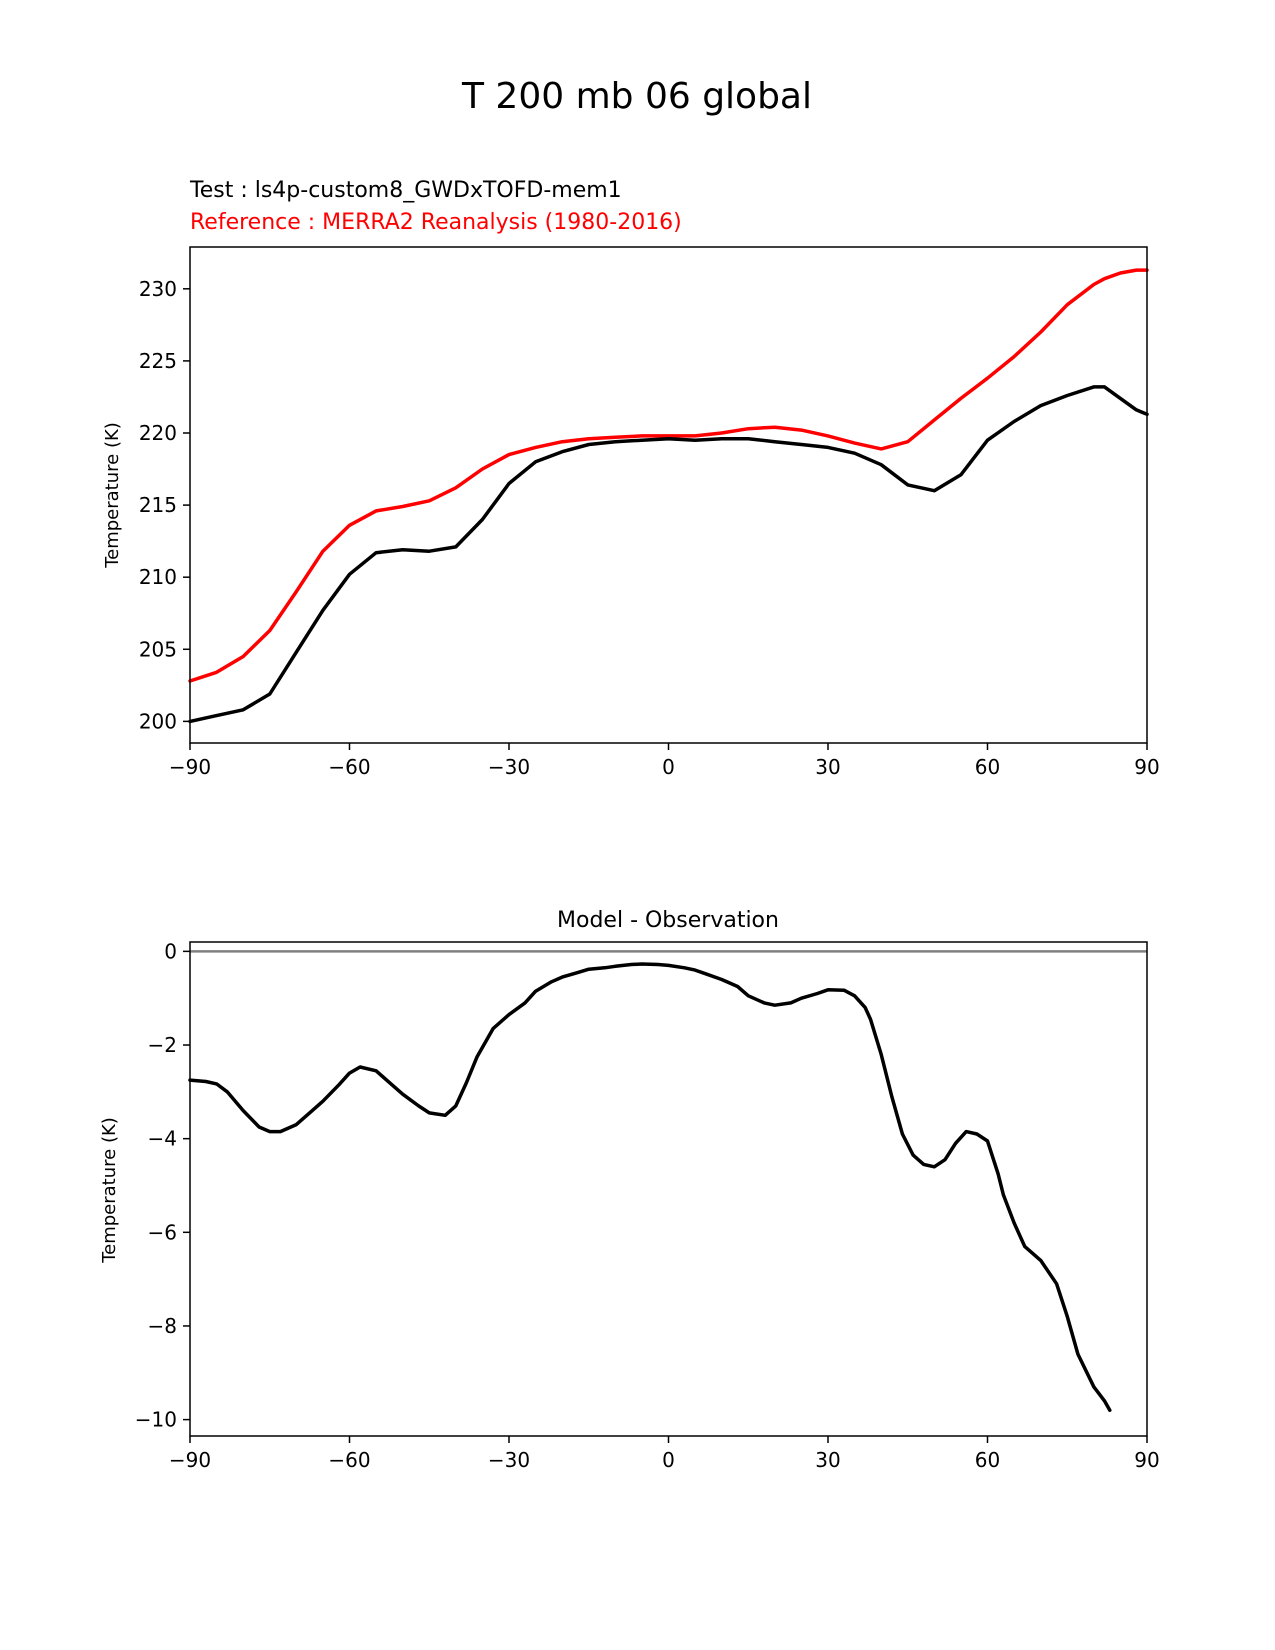  I want to click on top-x-tick-label: 30, so click(827, 767).